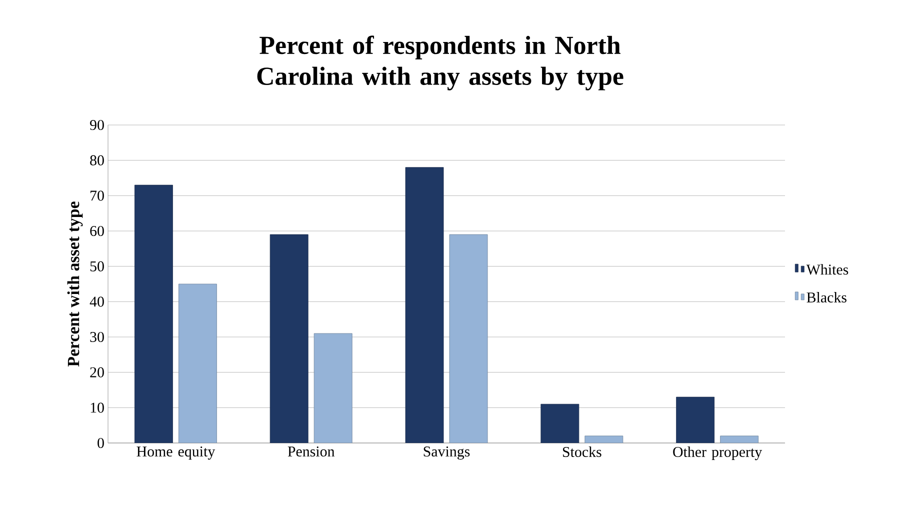  I want to click on x-tick-label: Home equity, so click(176, 453).